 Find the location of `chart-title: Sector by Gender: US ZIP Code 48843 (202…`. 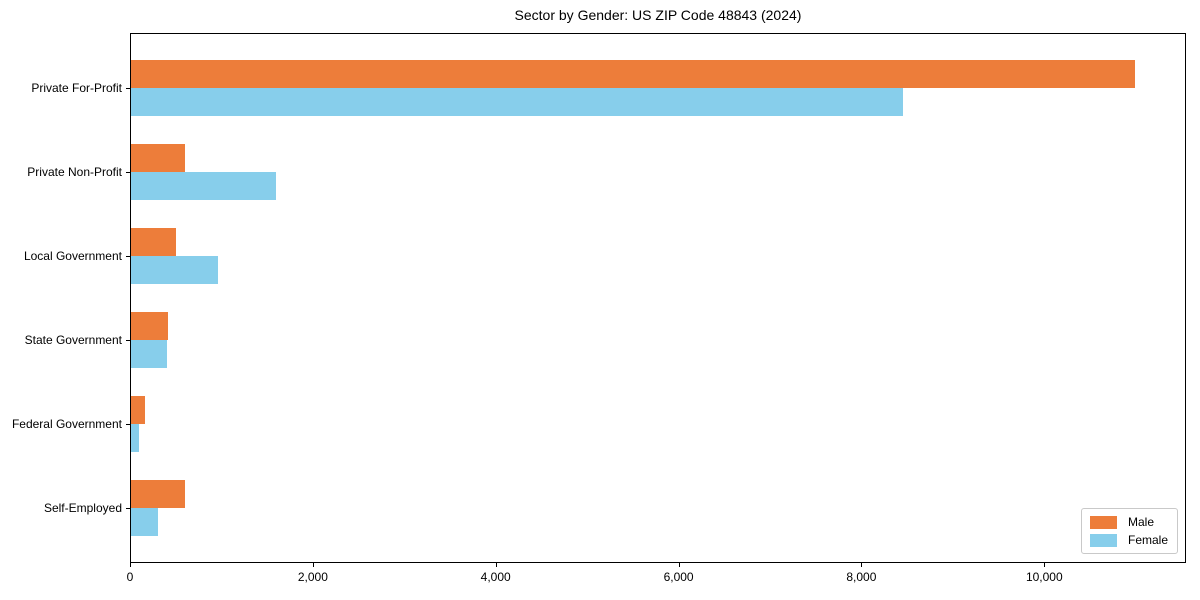

chart-title: Sector by Gender: US ZIP Code 48843 (202… is located at coordinates (658, 15).